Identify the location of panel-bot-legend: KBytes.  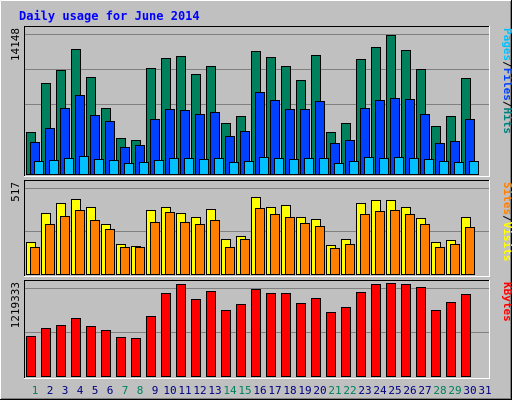
(506, 302).